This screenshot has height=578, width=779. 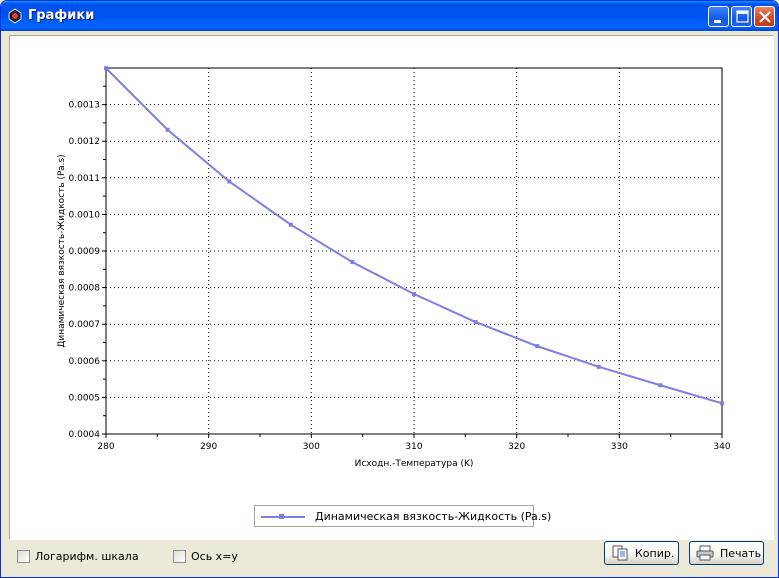 What do you see at coordinates (85, 179) in the screenshot?
I see `y-tick-label: 0.0011` at bounding box center [85, 179].